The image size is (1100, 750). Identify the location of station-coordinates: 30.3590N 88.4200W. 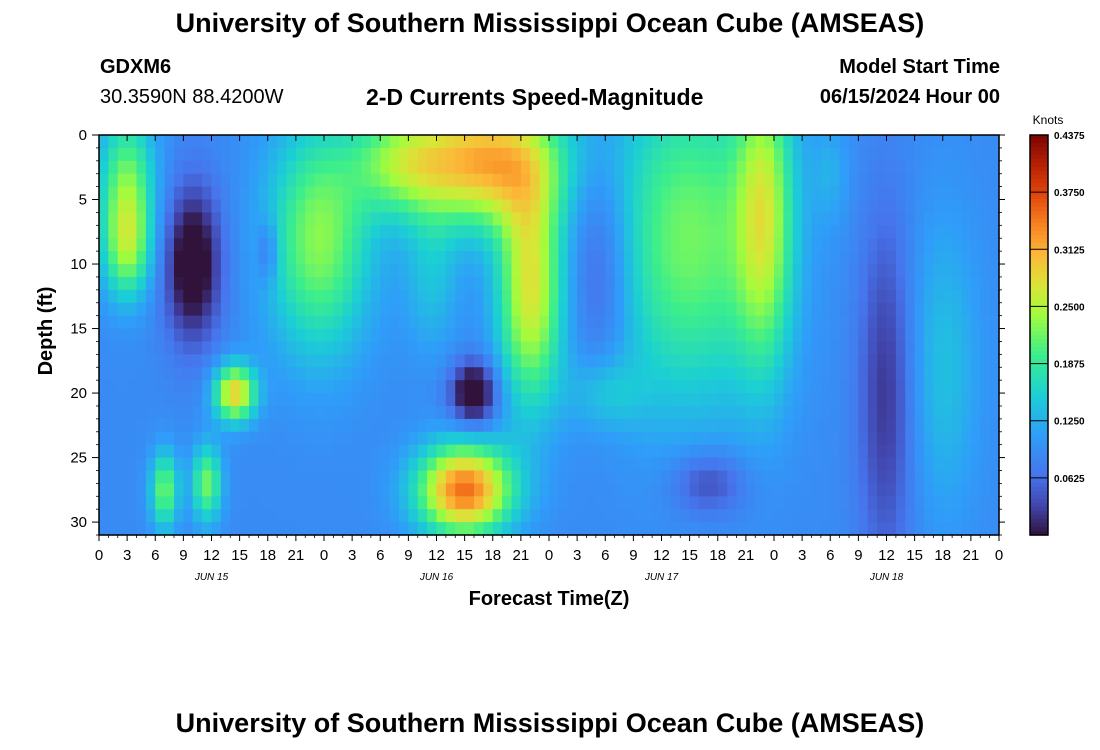
(192, 97).